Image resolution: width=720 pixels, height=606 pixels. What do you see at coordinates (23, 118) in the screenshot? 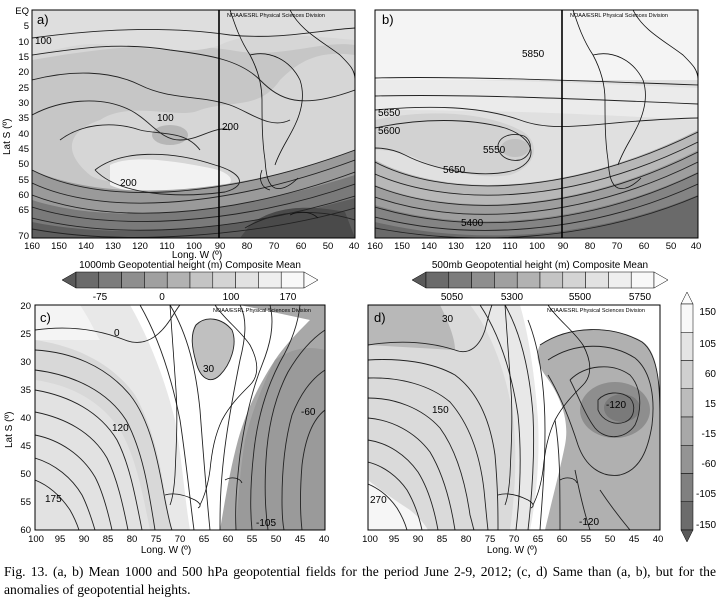
I see `y-tick-label: 35` at bounding box center [23, 118].